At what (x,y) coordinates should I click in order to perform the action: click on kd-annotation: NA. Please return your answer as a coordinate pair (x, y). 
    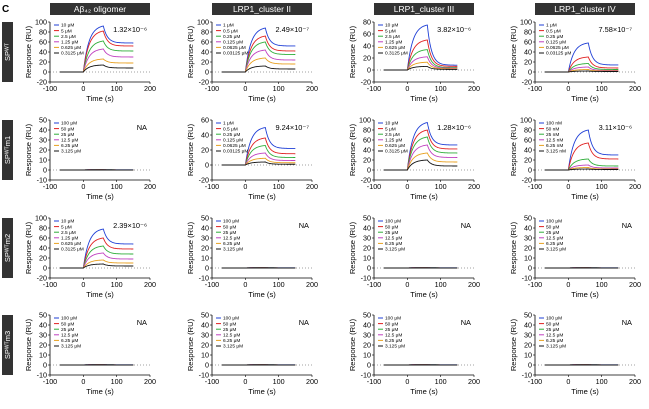
    Looking at the image, I should click on (142, 322).